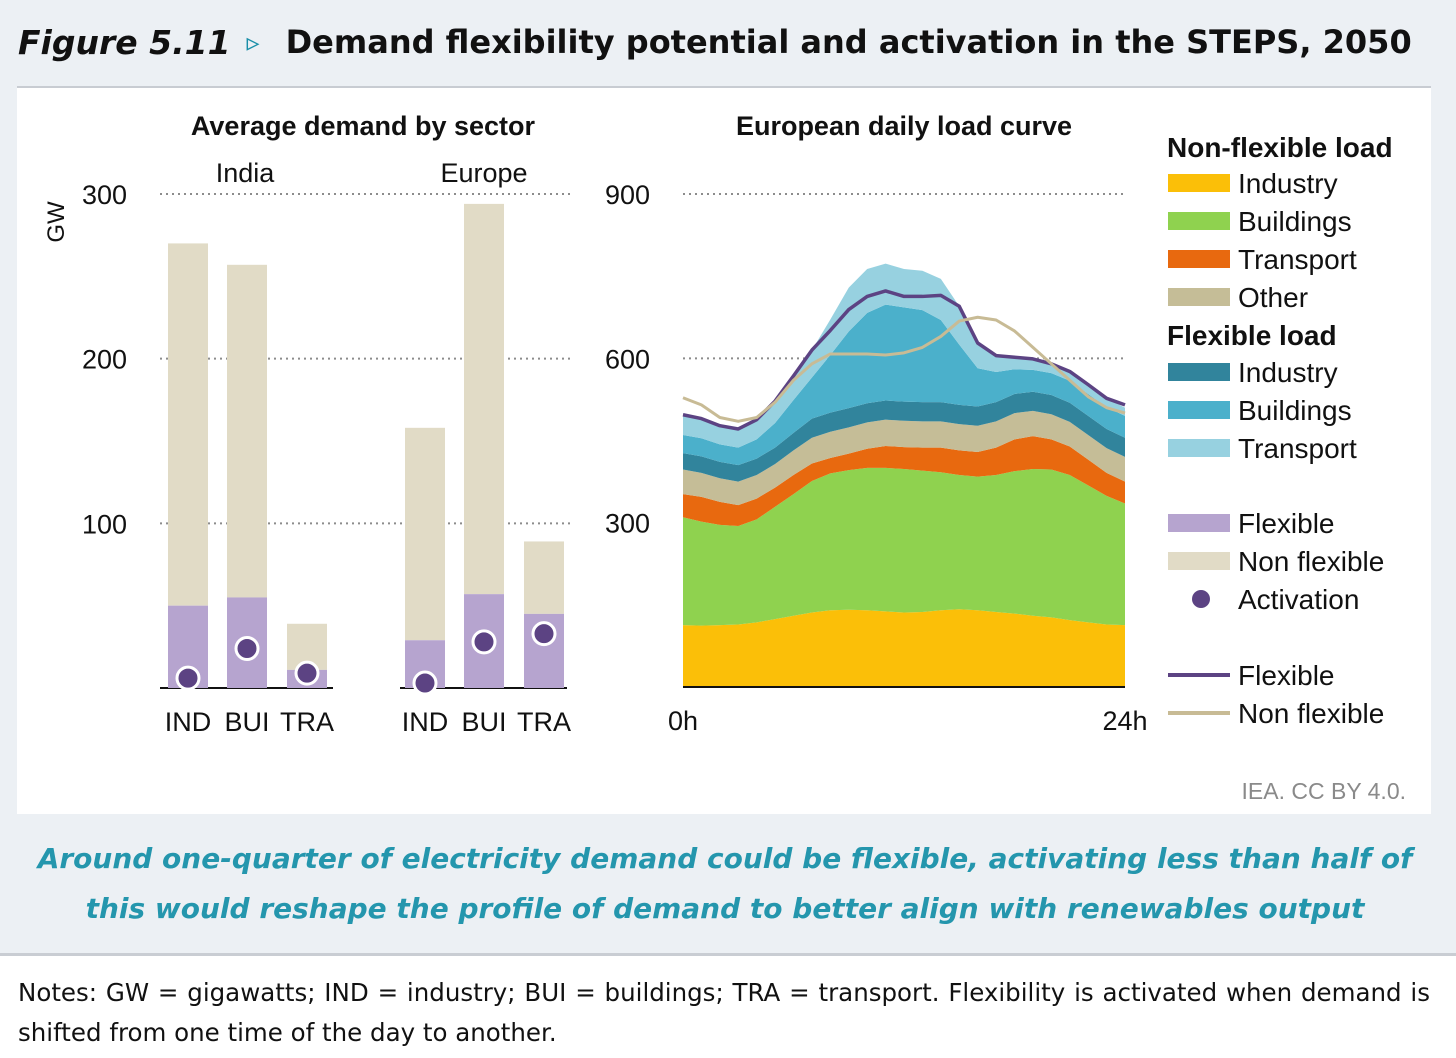 This screenshot has width=1456, height=1058. Describe the element at coordinates (1273, 297) in the screenshot. I see `legend-label-nonflex-other: Other` at that location.